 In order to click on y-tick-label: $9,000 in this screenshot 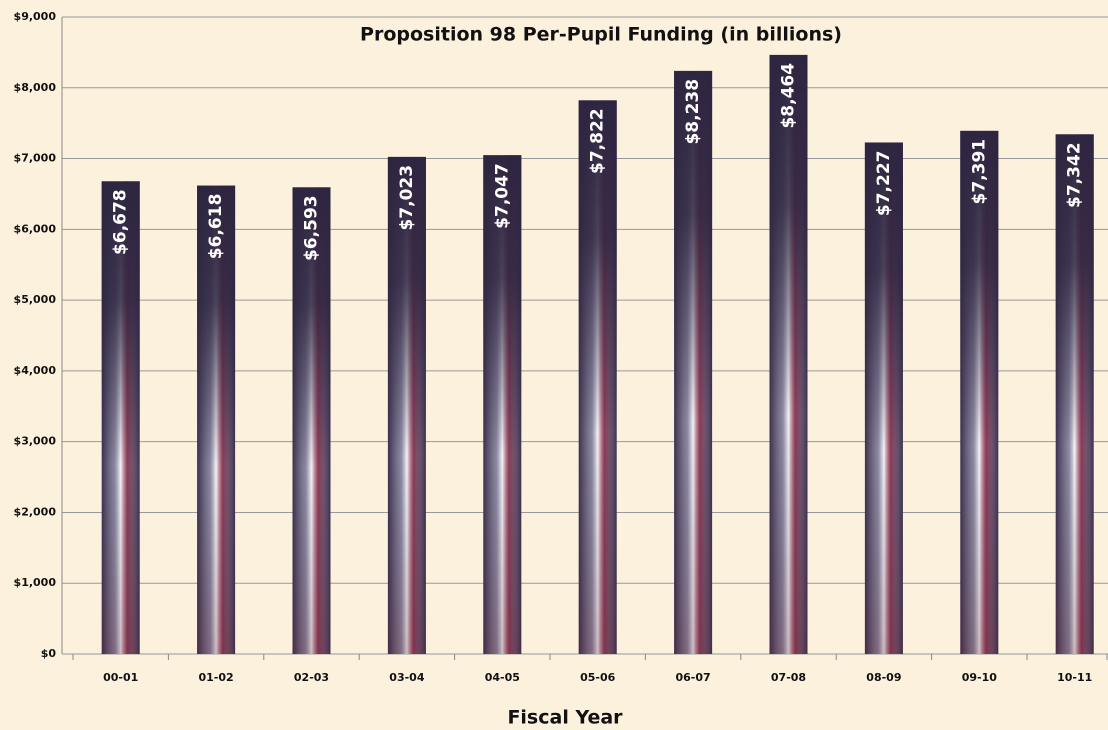, I will do `click(35, 16)`.